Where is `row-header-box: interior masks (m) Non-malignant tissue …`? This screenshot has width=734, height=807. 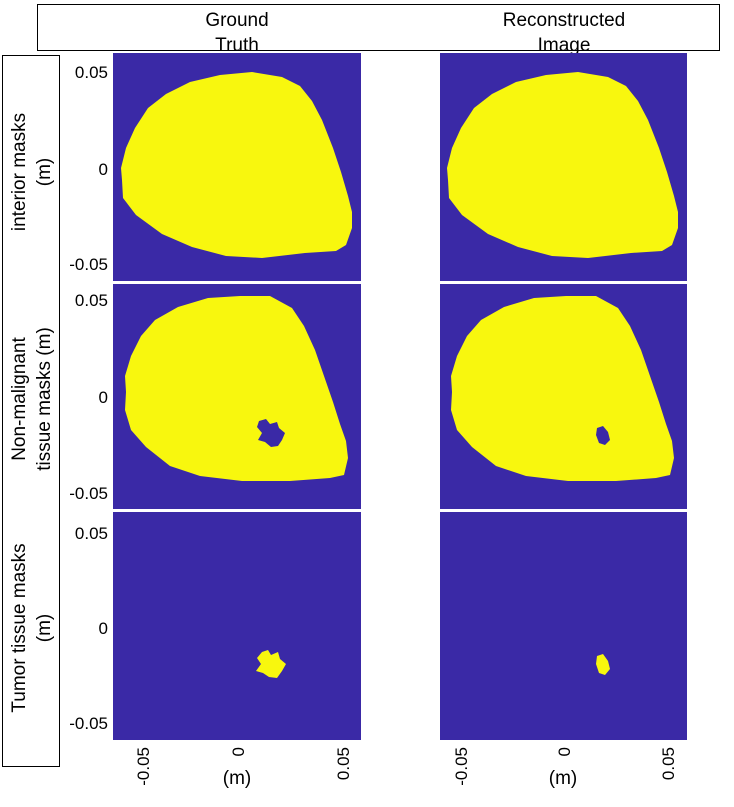 row-header-box: interior masks (m) Non-malignant tissue … is located at coordinates (31, 411).